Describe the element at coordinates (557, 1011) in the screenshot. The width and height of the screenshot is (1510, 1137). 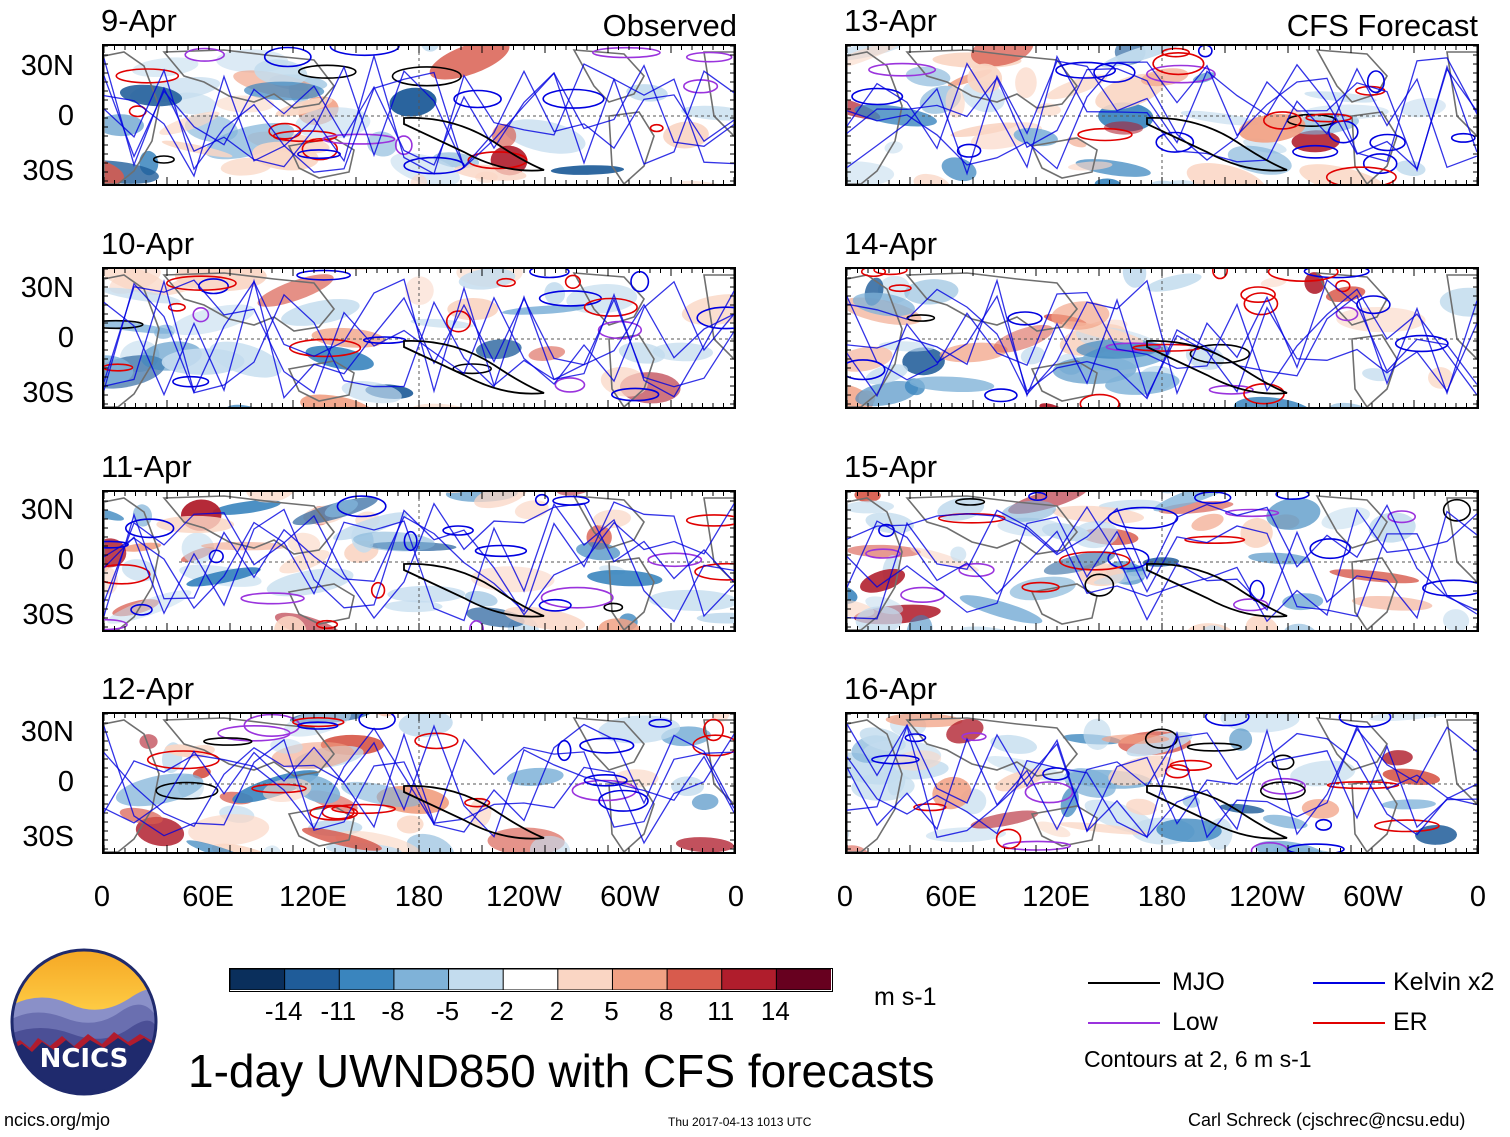
I see `colorbar-tick-label: 2` at that location.